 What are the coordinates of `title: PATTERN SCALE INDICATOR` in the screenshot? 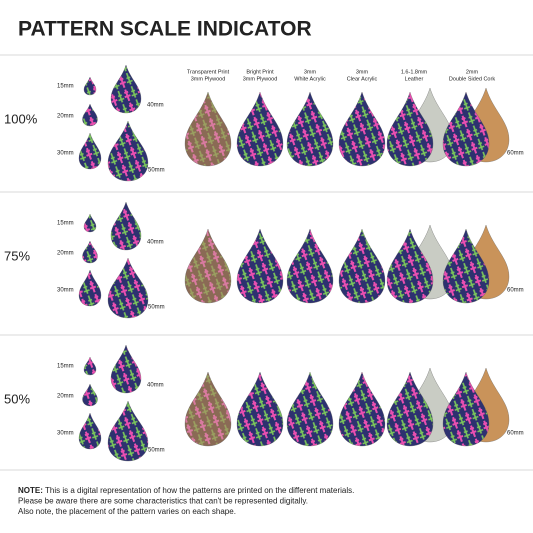 It's located at (165, 29).